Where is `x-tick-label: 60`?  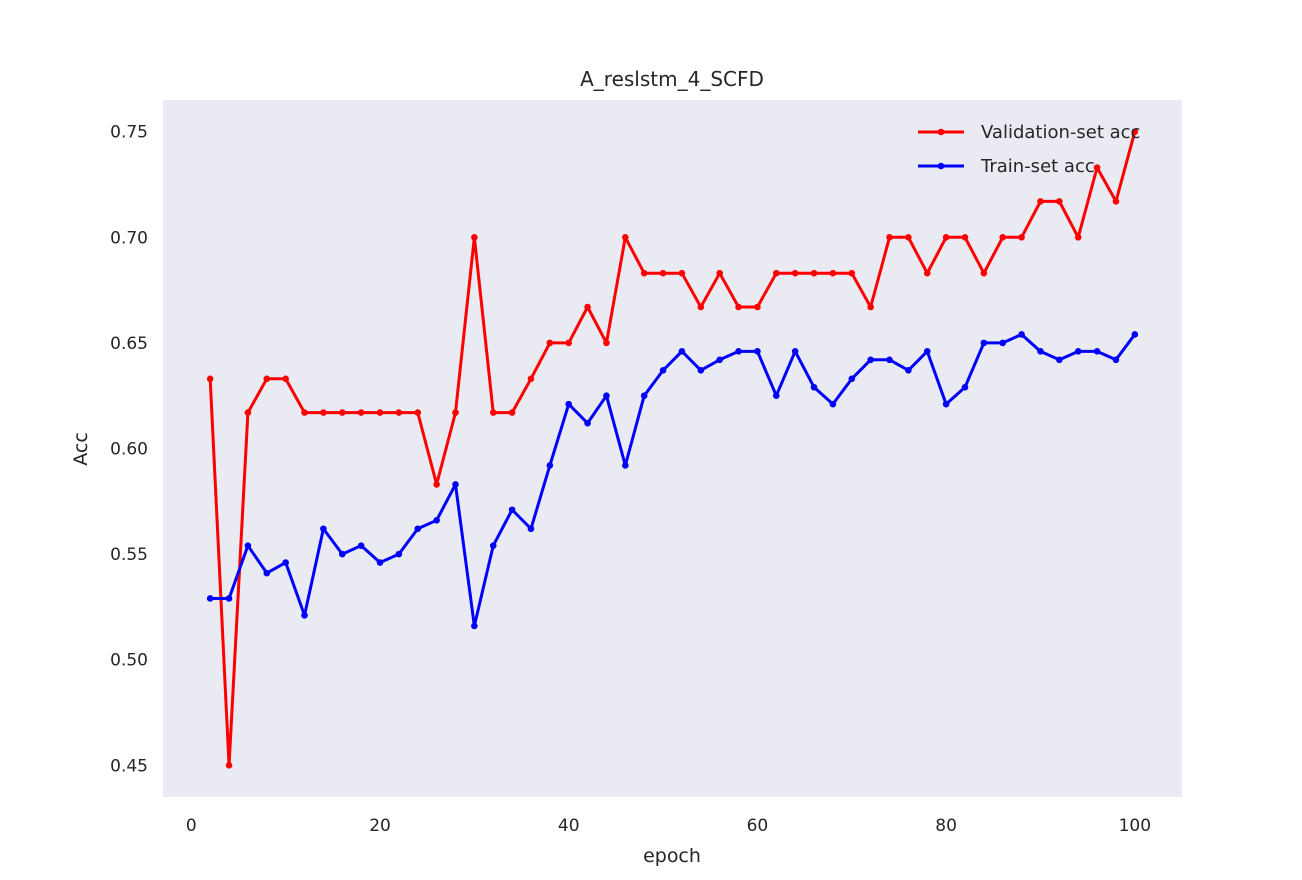 x-tick-label: 60 is located at coordinates (758, 826).